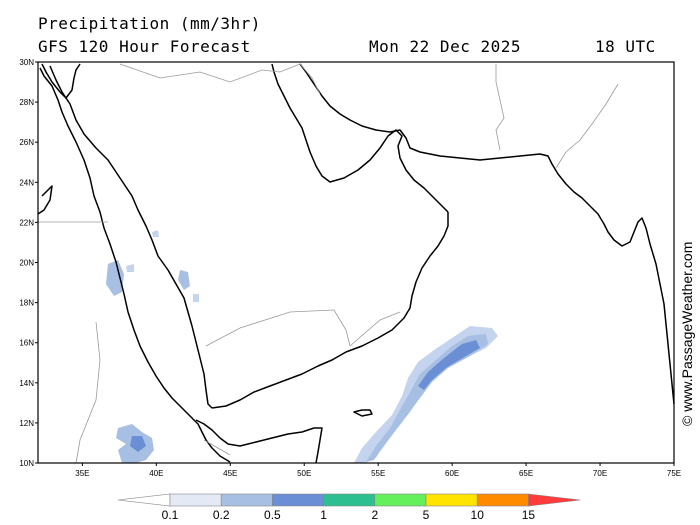  Describe the element at coordinates (310, 79) in the screenshot. I see `border-iran-iraq` at that location.